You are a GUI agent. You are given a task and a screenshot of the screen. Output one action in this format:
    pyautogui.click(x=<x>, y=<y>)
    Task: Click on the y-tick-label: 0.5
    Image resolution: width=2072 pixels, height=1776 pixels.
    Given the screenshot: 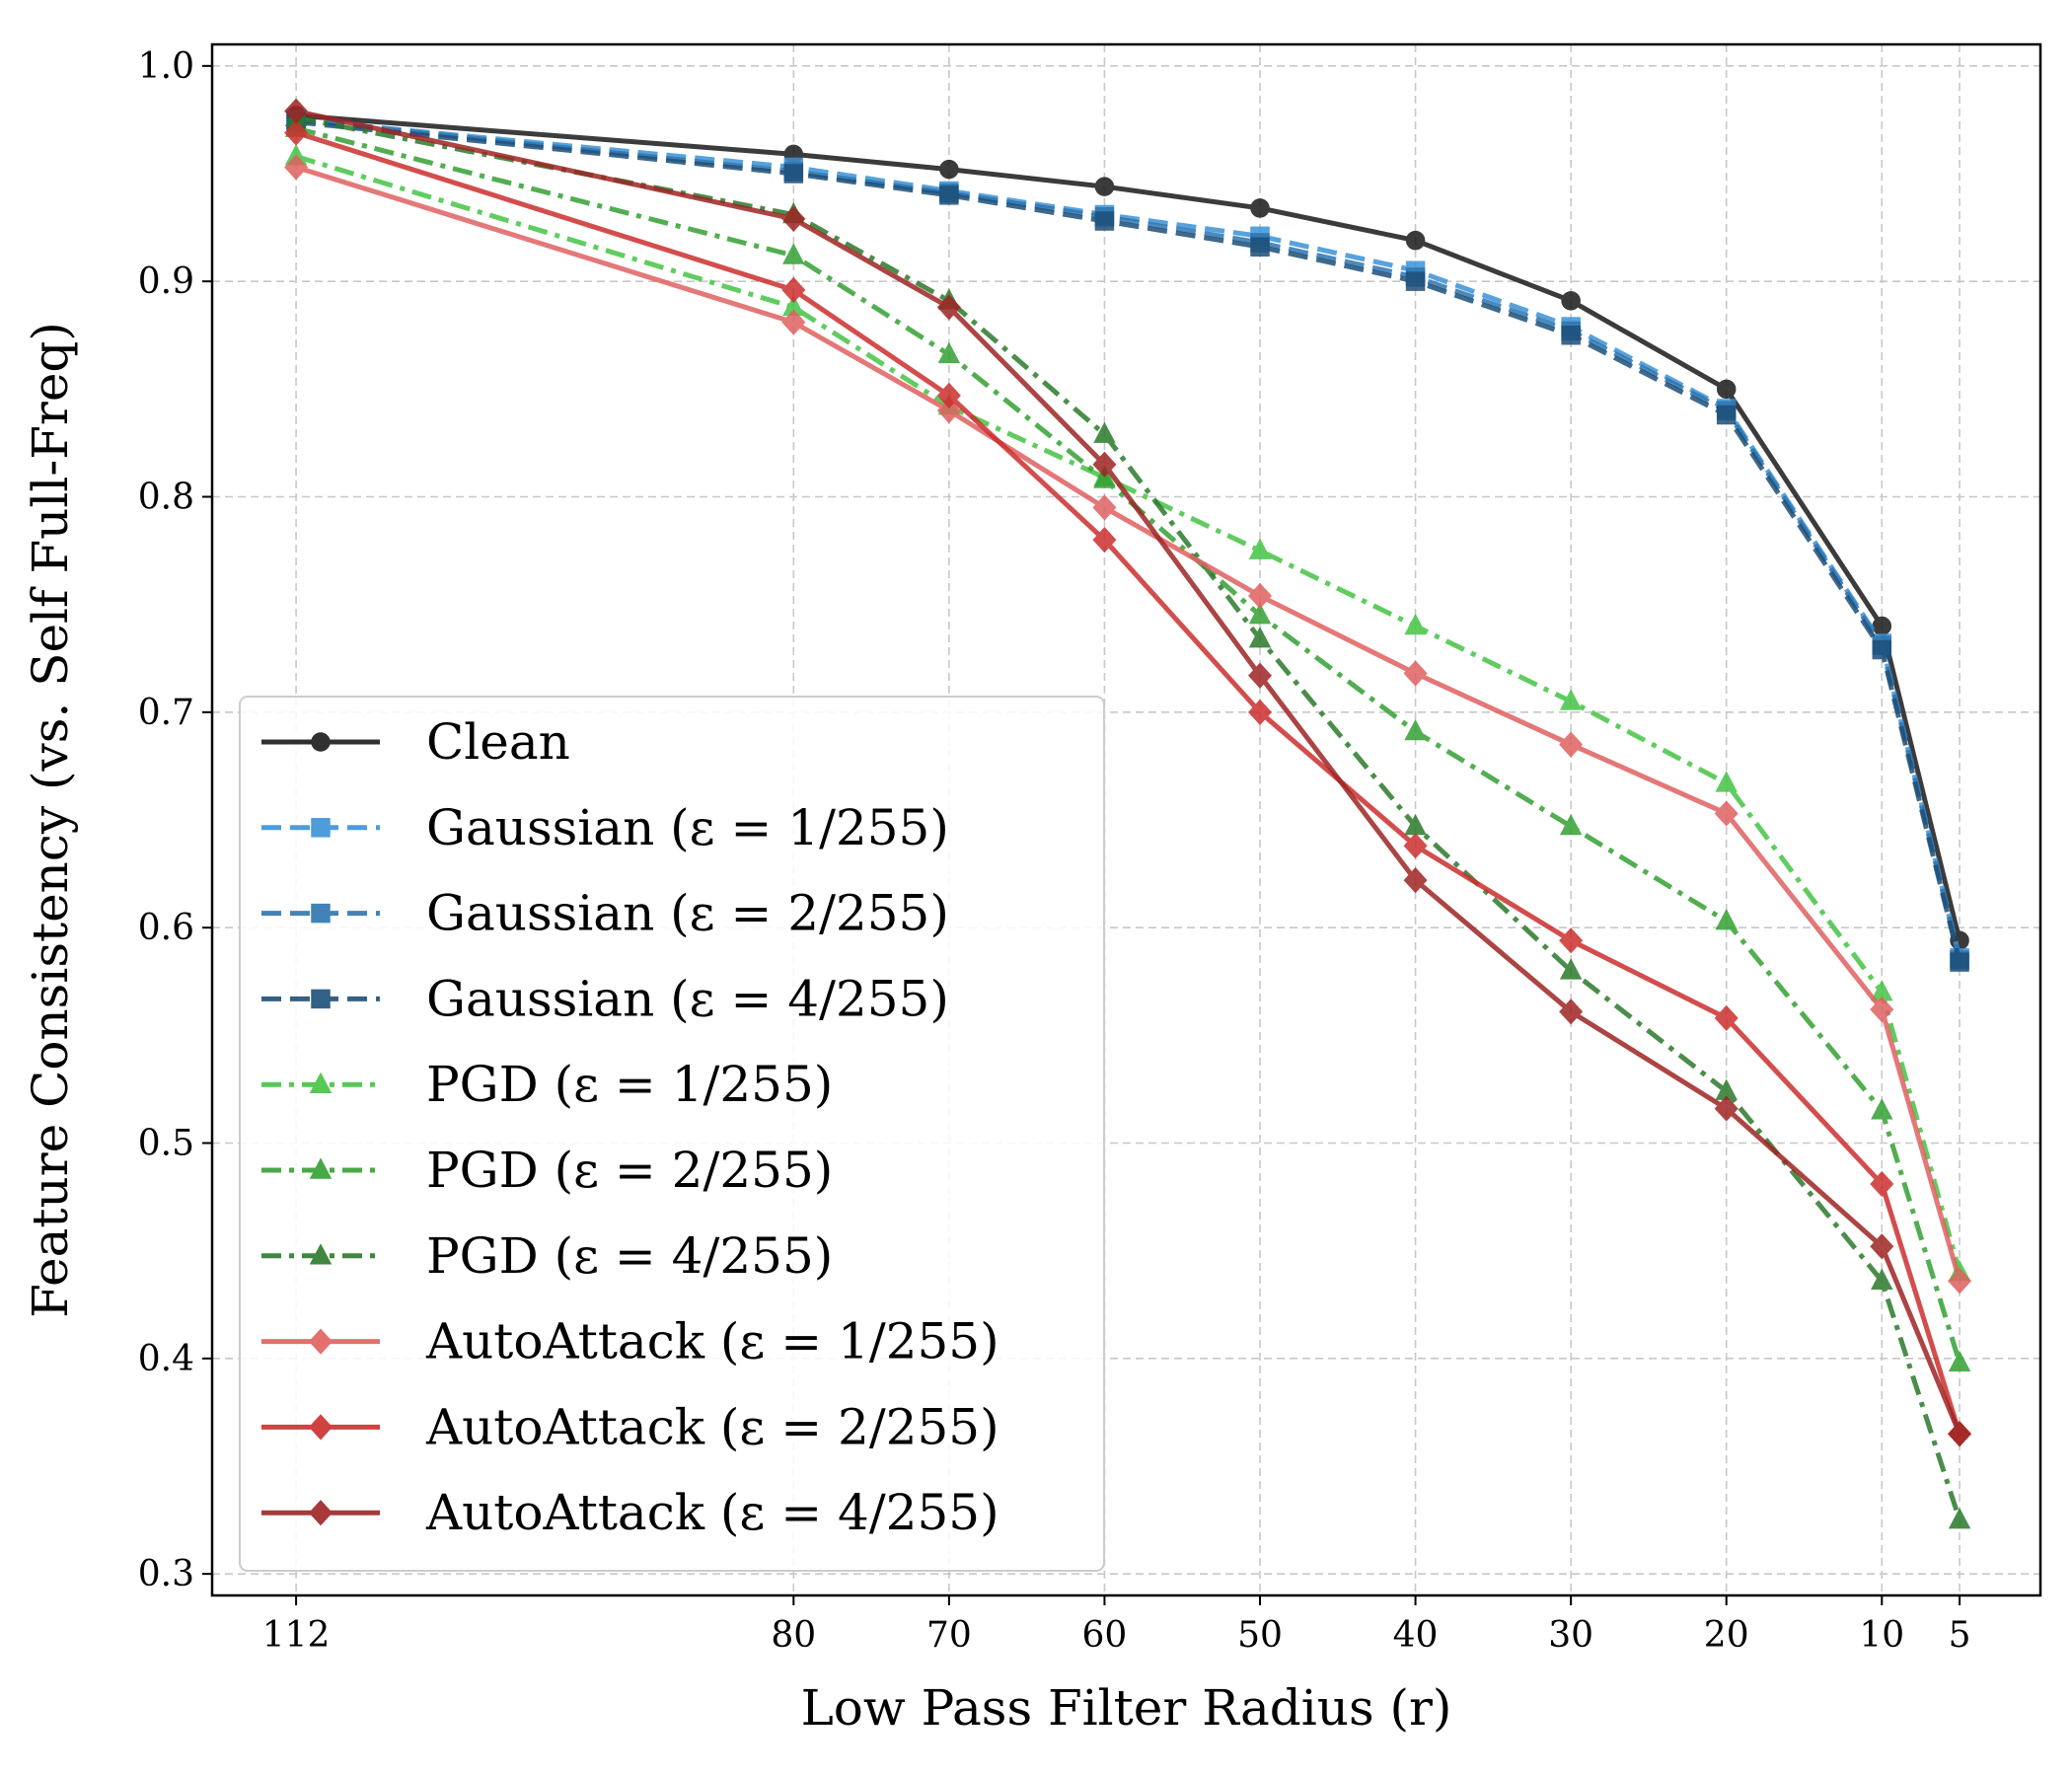 What is the action you would take?
    pyautogui.click(x=166, y=1144)
    